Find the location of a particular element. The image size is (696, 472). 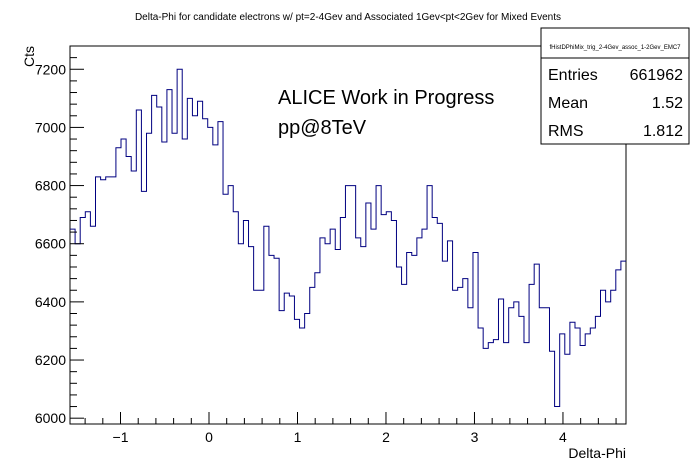

y-tick-label: 6400 is located at coordinates (50, 302).